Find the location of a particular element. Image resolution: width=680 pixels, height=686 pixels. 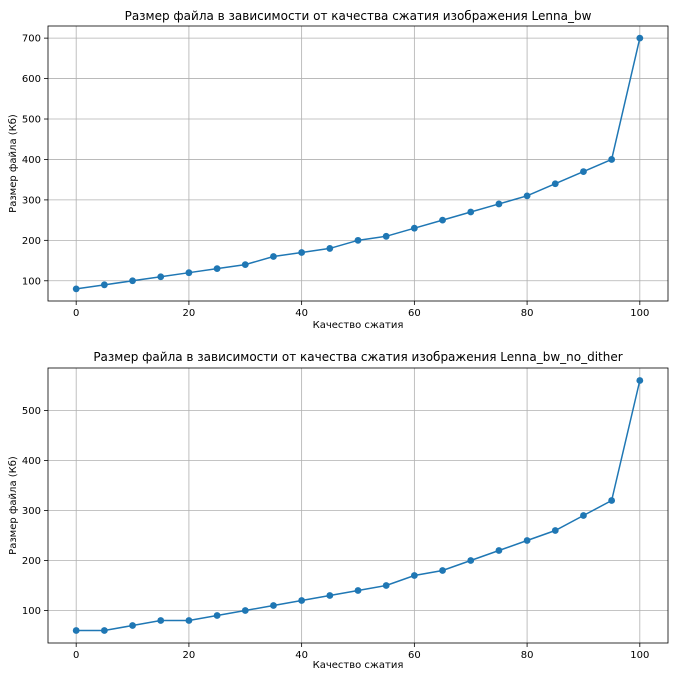

y-tick-label: 700 is located at coordinates (31, 39).